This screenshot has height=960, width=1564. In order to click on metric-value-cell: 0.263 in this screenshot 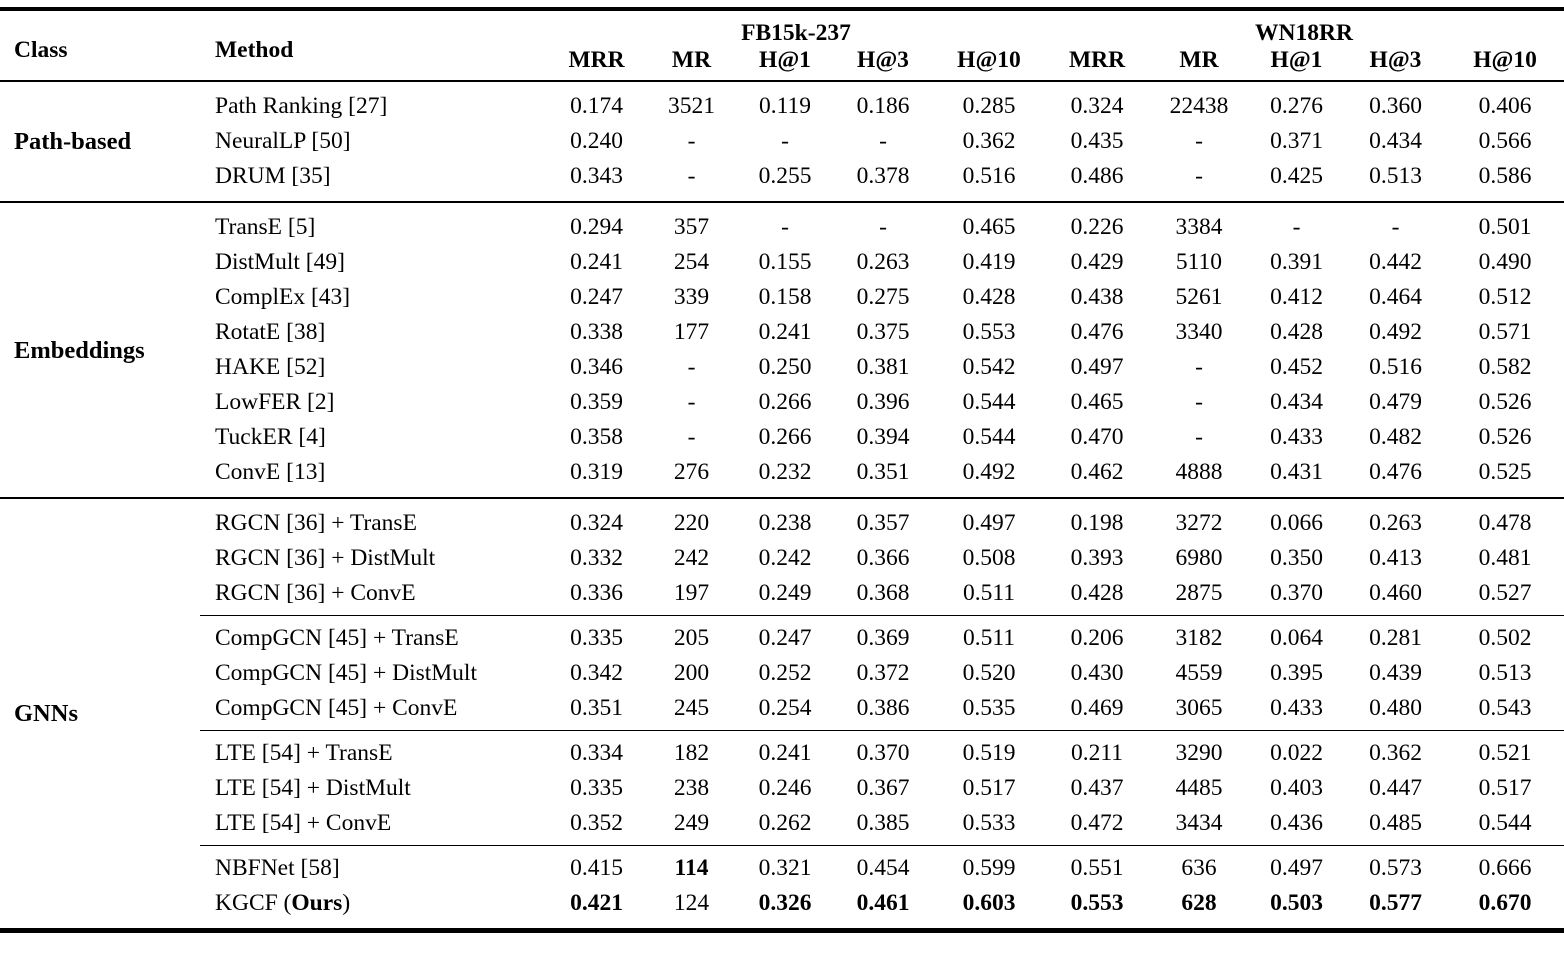, I will do `click(1395, 519)`.